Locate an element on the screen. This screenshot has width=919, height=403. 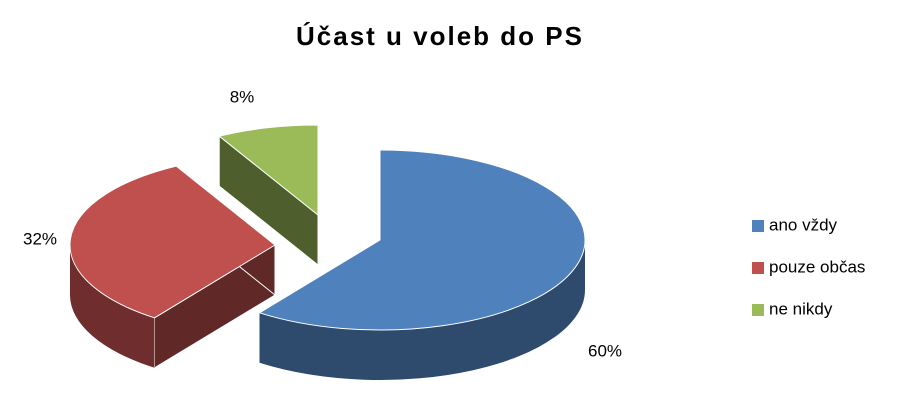
data-label: 32% is located at coordinates (40, 238).